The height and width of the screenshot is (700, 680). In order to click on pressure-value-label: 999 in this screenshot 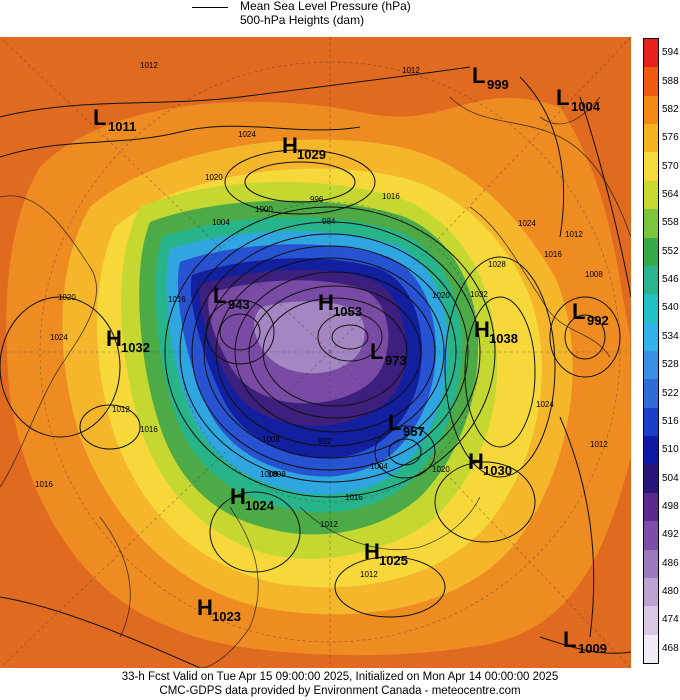, I will do `click(498, 84)`.